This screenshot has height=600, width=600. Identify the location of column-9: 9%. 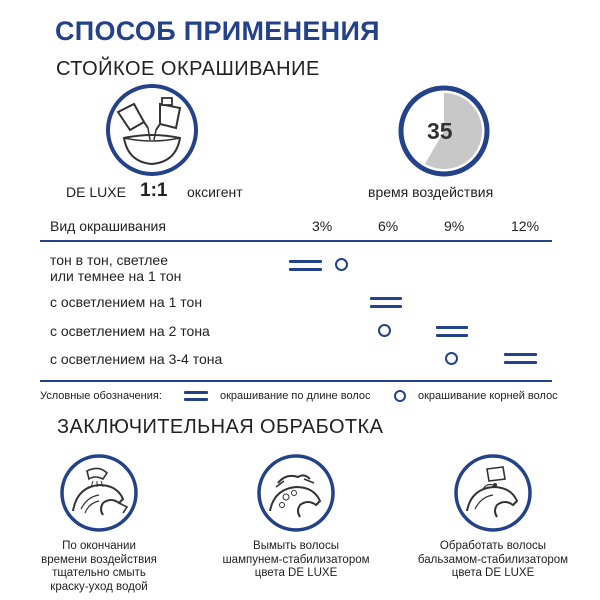
(454, 226).